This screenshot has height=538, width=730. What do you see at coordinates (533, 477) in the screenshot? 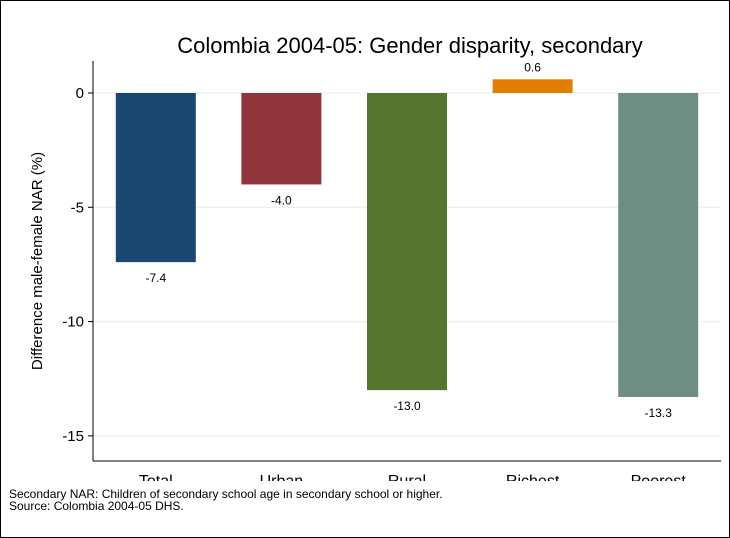
I see `x-category-label: Richest` at bounding box center [533, 477].